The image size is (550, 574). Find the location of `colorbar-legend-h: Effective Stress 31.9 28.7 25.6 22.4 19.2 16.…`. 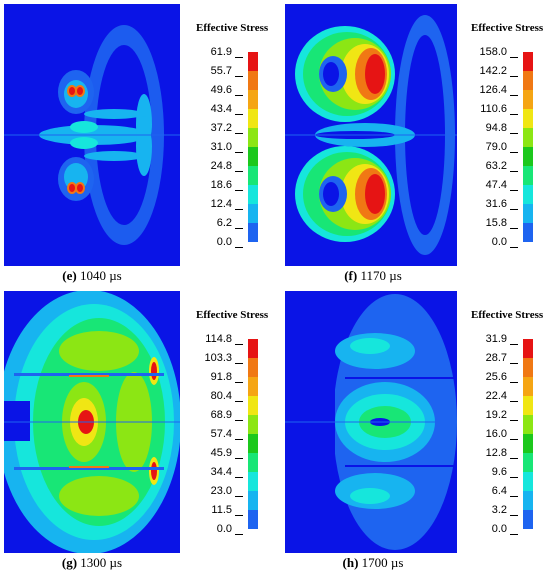

colorbar-legend-h: Effective Stress 31.9 28.7 25.6 22.4 19.2 16.… is located at coordinates (510, 426).